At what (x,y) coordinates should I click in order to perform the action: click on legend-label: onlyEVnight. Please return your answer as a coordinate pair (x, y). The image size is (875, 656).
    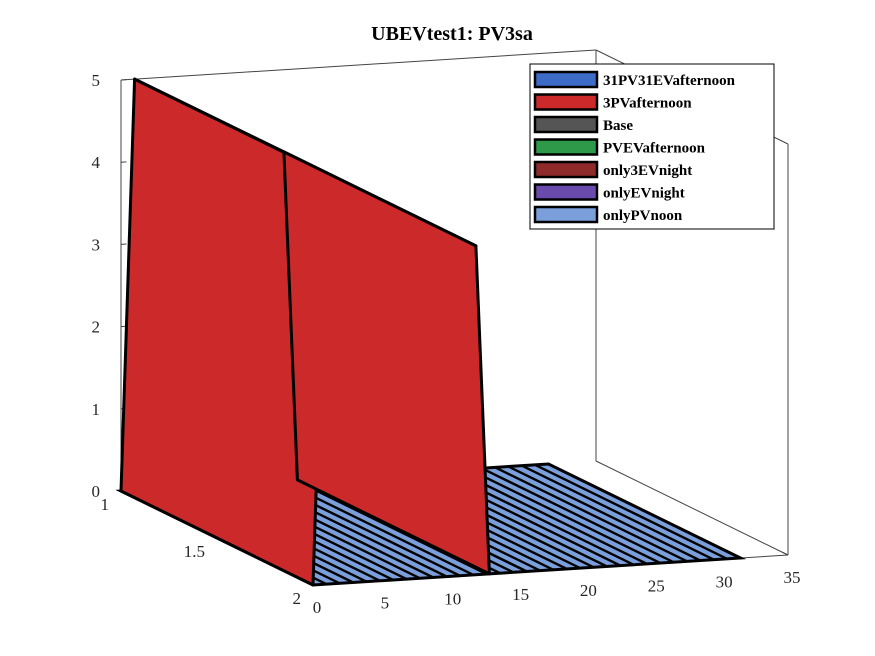
    Looking at the image, I should click on (644, 194).